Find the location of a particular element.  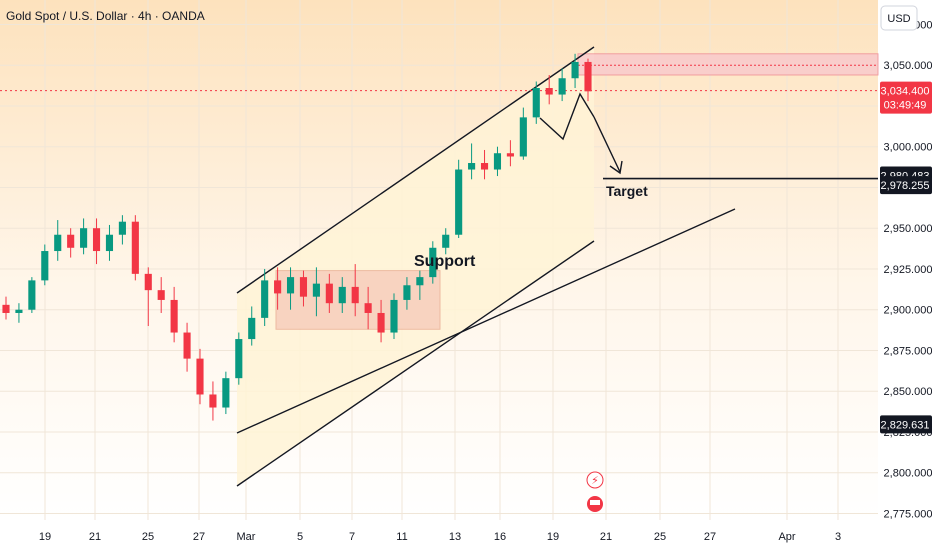

support-label: Support is located at coordinates (445, 261).